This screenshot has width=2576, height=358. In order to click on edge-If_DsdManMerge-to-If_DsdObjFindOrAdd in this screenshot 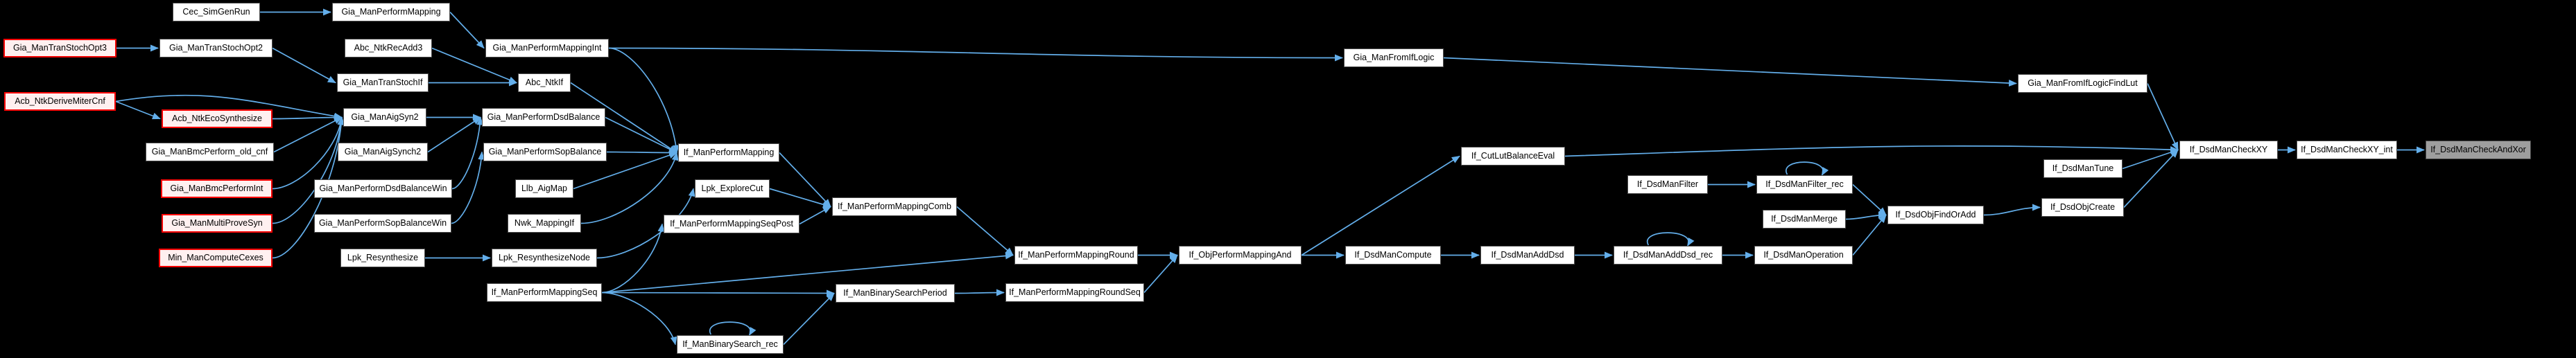, I will do `click(1866, 215)`.